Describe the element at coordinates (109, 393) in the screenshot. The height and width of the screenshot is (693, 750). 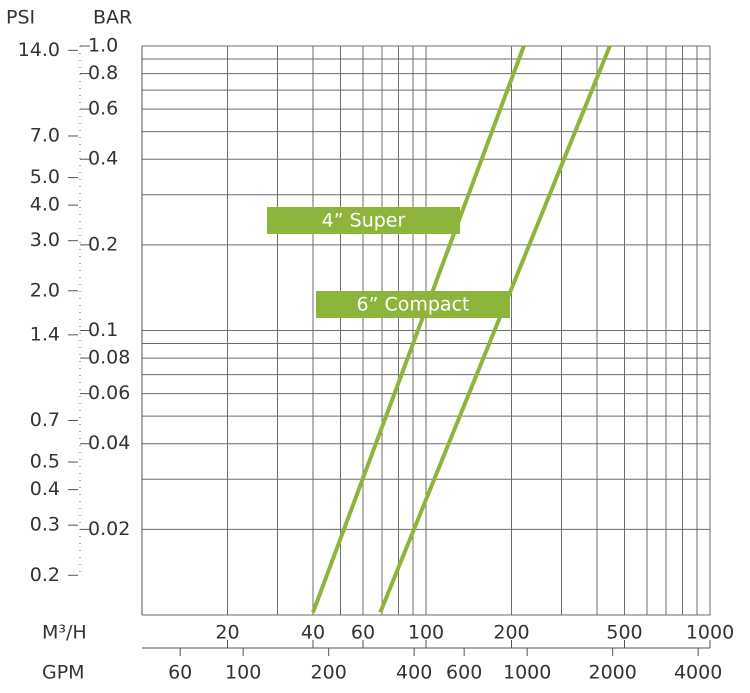
I see `y-tick-label: 0.06` at that location.